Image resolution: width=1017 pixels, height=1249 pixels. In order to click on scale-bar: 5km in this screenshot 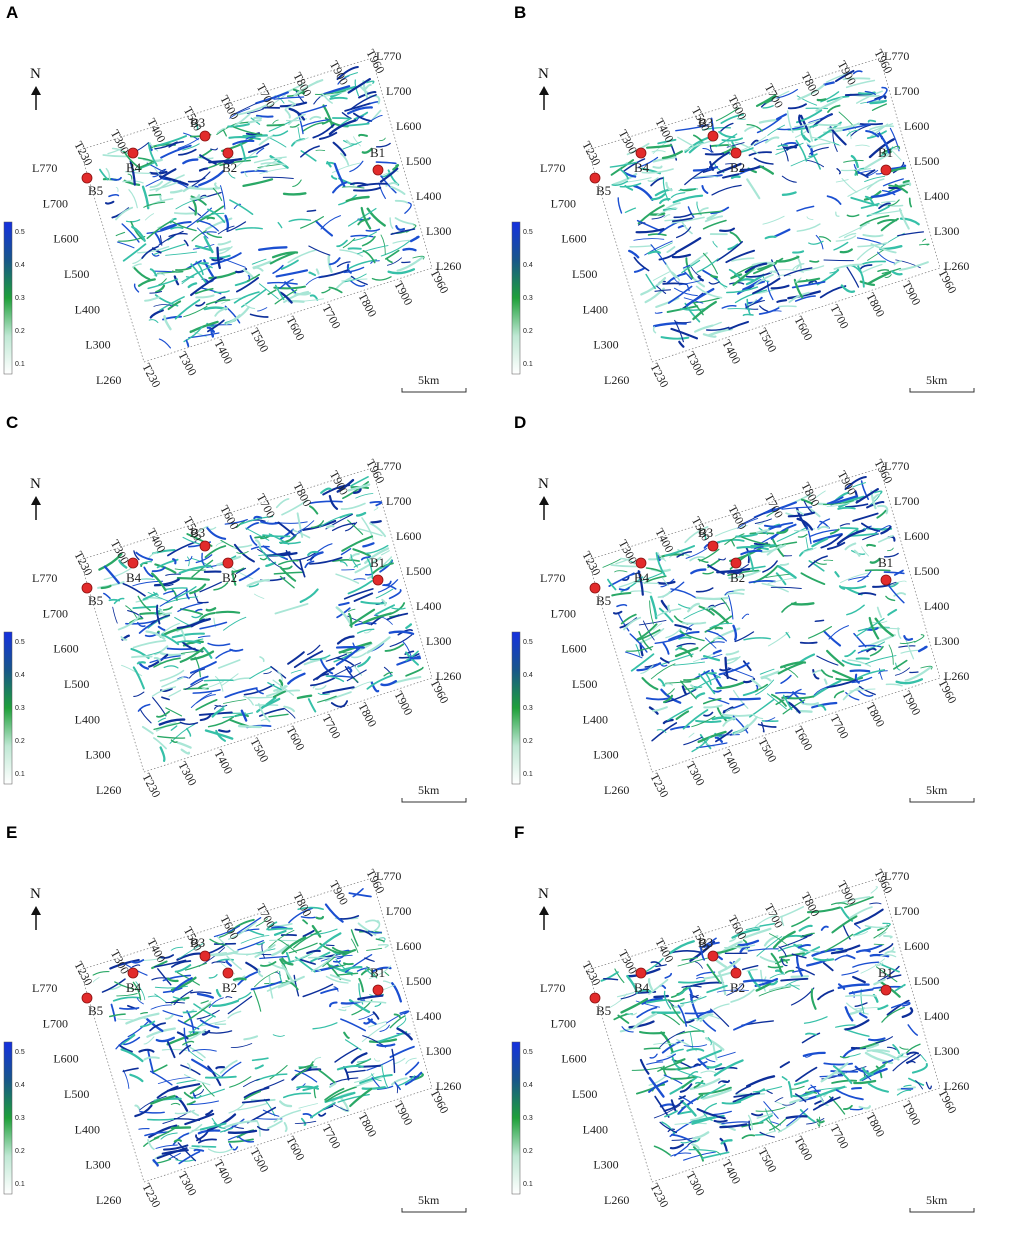, I will do `click(434, 793)`.